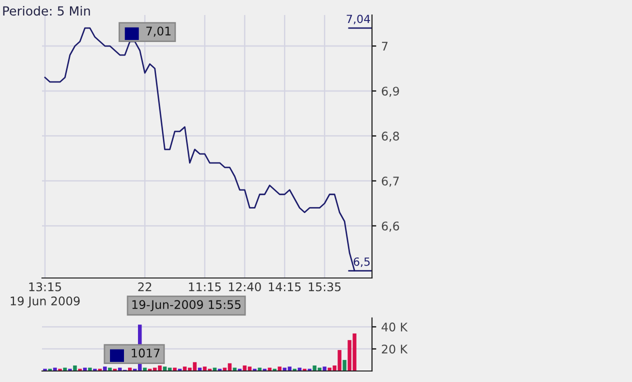 This screenshot has height=382, width=632. What do you see at coordinates (284, 287) in the screenshot?
I see `x-tick-label: 14:15` at bounding box center [284, 287].